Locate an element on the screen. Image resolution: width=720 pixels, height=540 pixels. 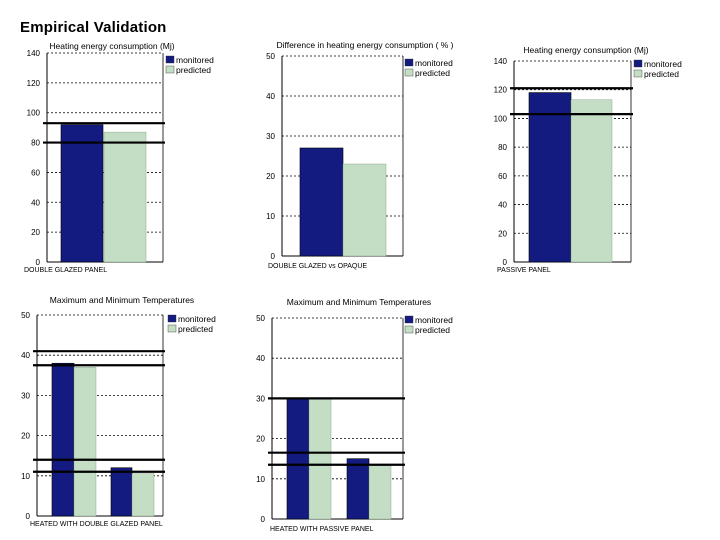
x-axis-label: PASSIVE PANEL is located at coordinates (524, 270).